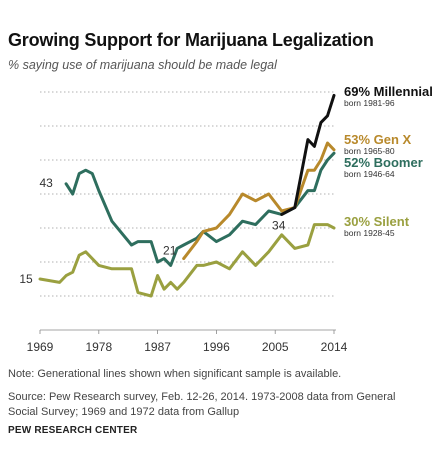  Describe the element at coordinates (157, 347) in the screenshot. I see `x-tick-label: 1987` at that location.